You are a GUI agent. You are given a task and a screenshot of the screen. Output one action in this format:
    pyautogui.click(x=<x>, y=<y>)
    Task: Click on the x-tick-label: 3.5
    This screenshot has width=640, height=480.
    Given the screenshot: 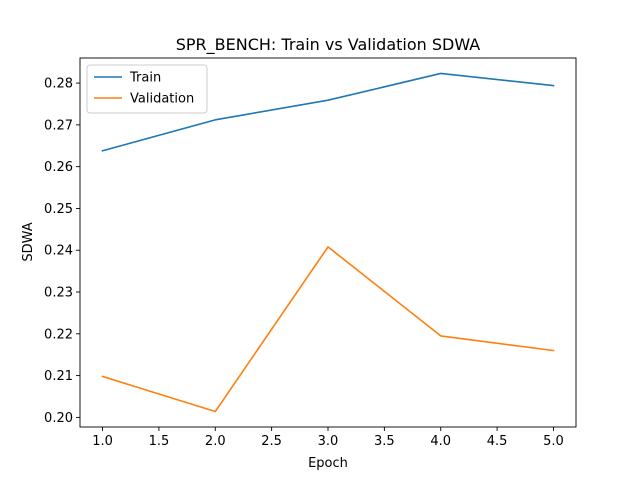 What is the action you would take?
    pyautogui.click(x=384, y=441)
    